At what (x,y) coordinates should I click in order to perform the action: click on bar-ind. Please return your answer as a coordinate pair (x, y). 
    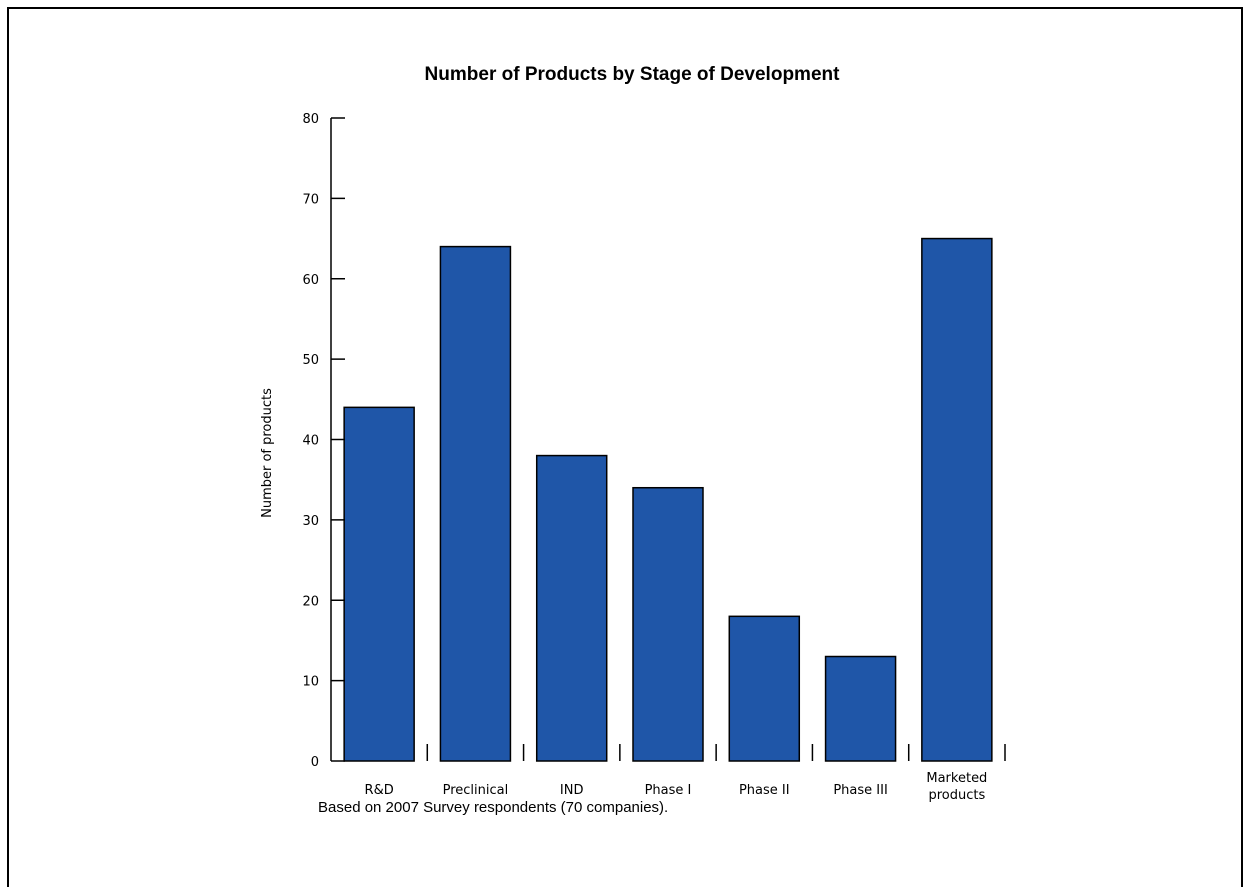
    Looking at the image, I should click on (571, 608).